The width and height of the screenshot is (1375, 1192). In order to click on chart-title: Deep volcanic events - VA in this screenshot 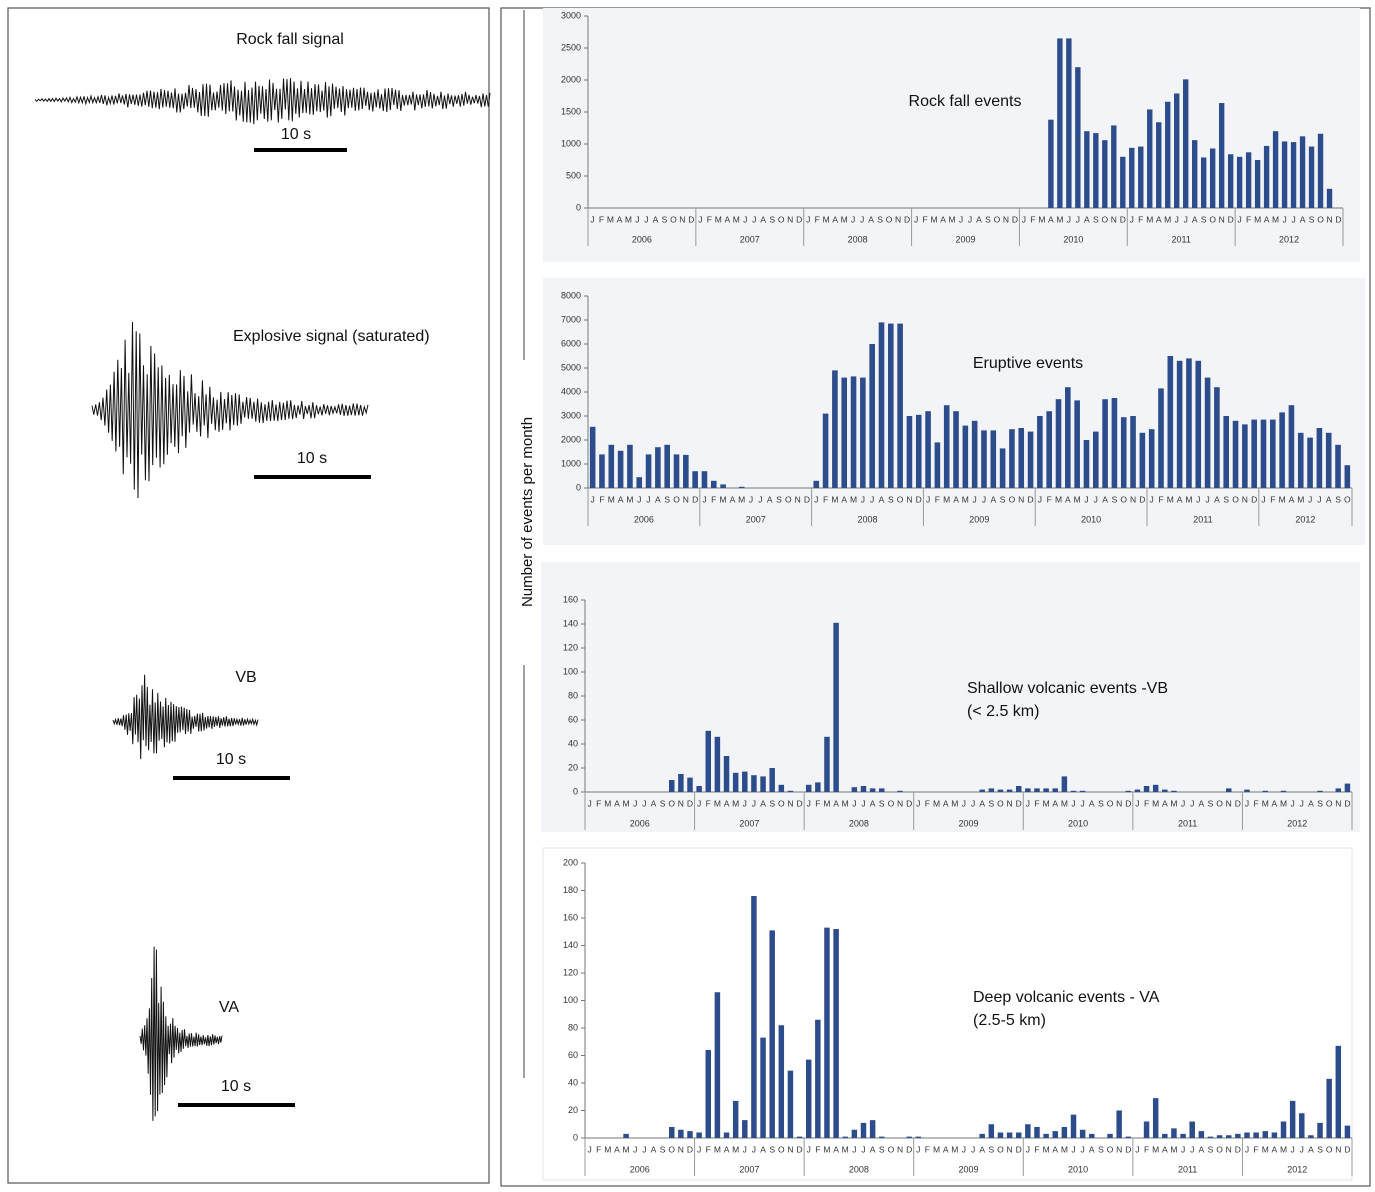, I will do `click(1066, 997)`.